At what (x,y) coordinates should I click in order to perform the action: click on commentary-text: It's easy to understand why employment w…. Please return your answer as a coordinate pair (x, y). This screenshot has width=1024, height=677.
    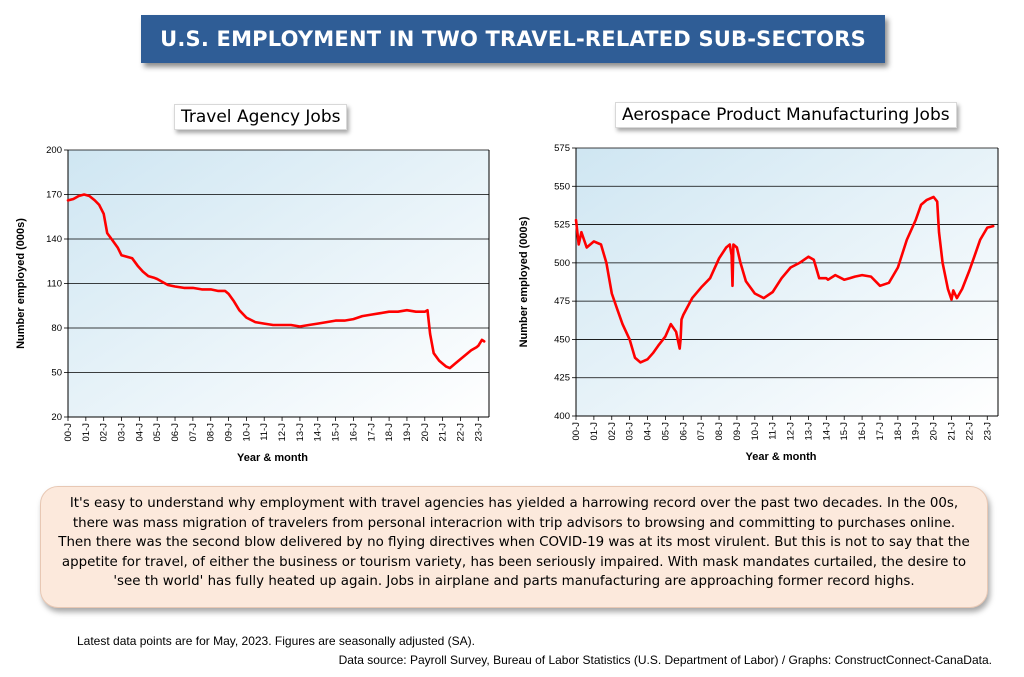
    Looking at the image, I should click on (514, 543).